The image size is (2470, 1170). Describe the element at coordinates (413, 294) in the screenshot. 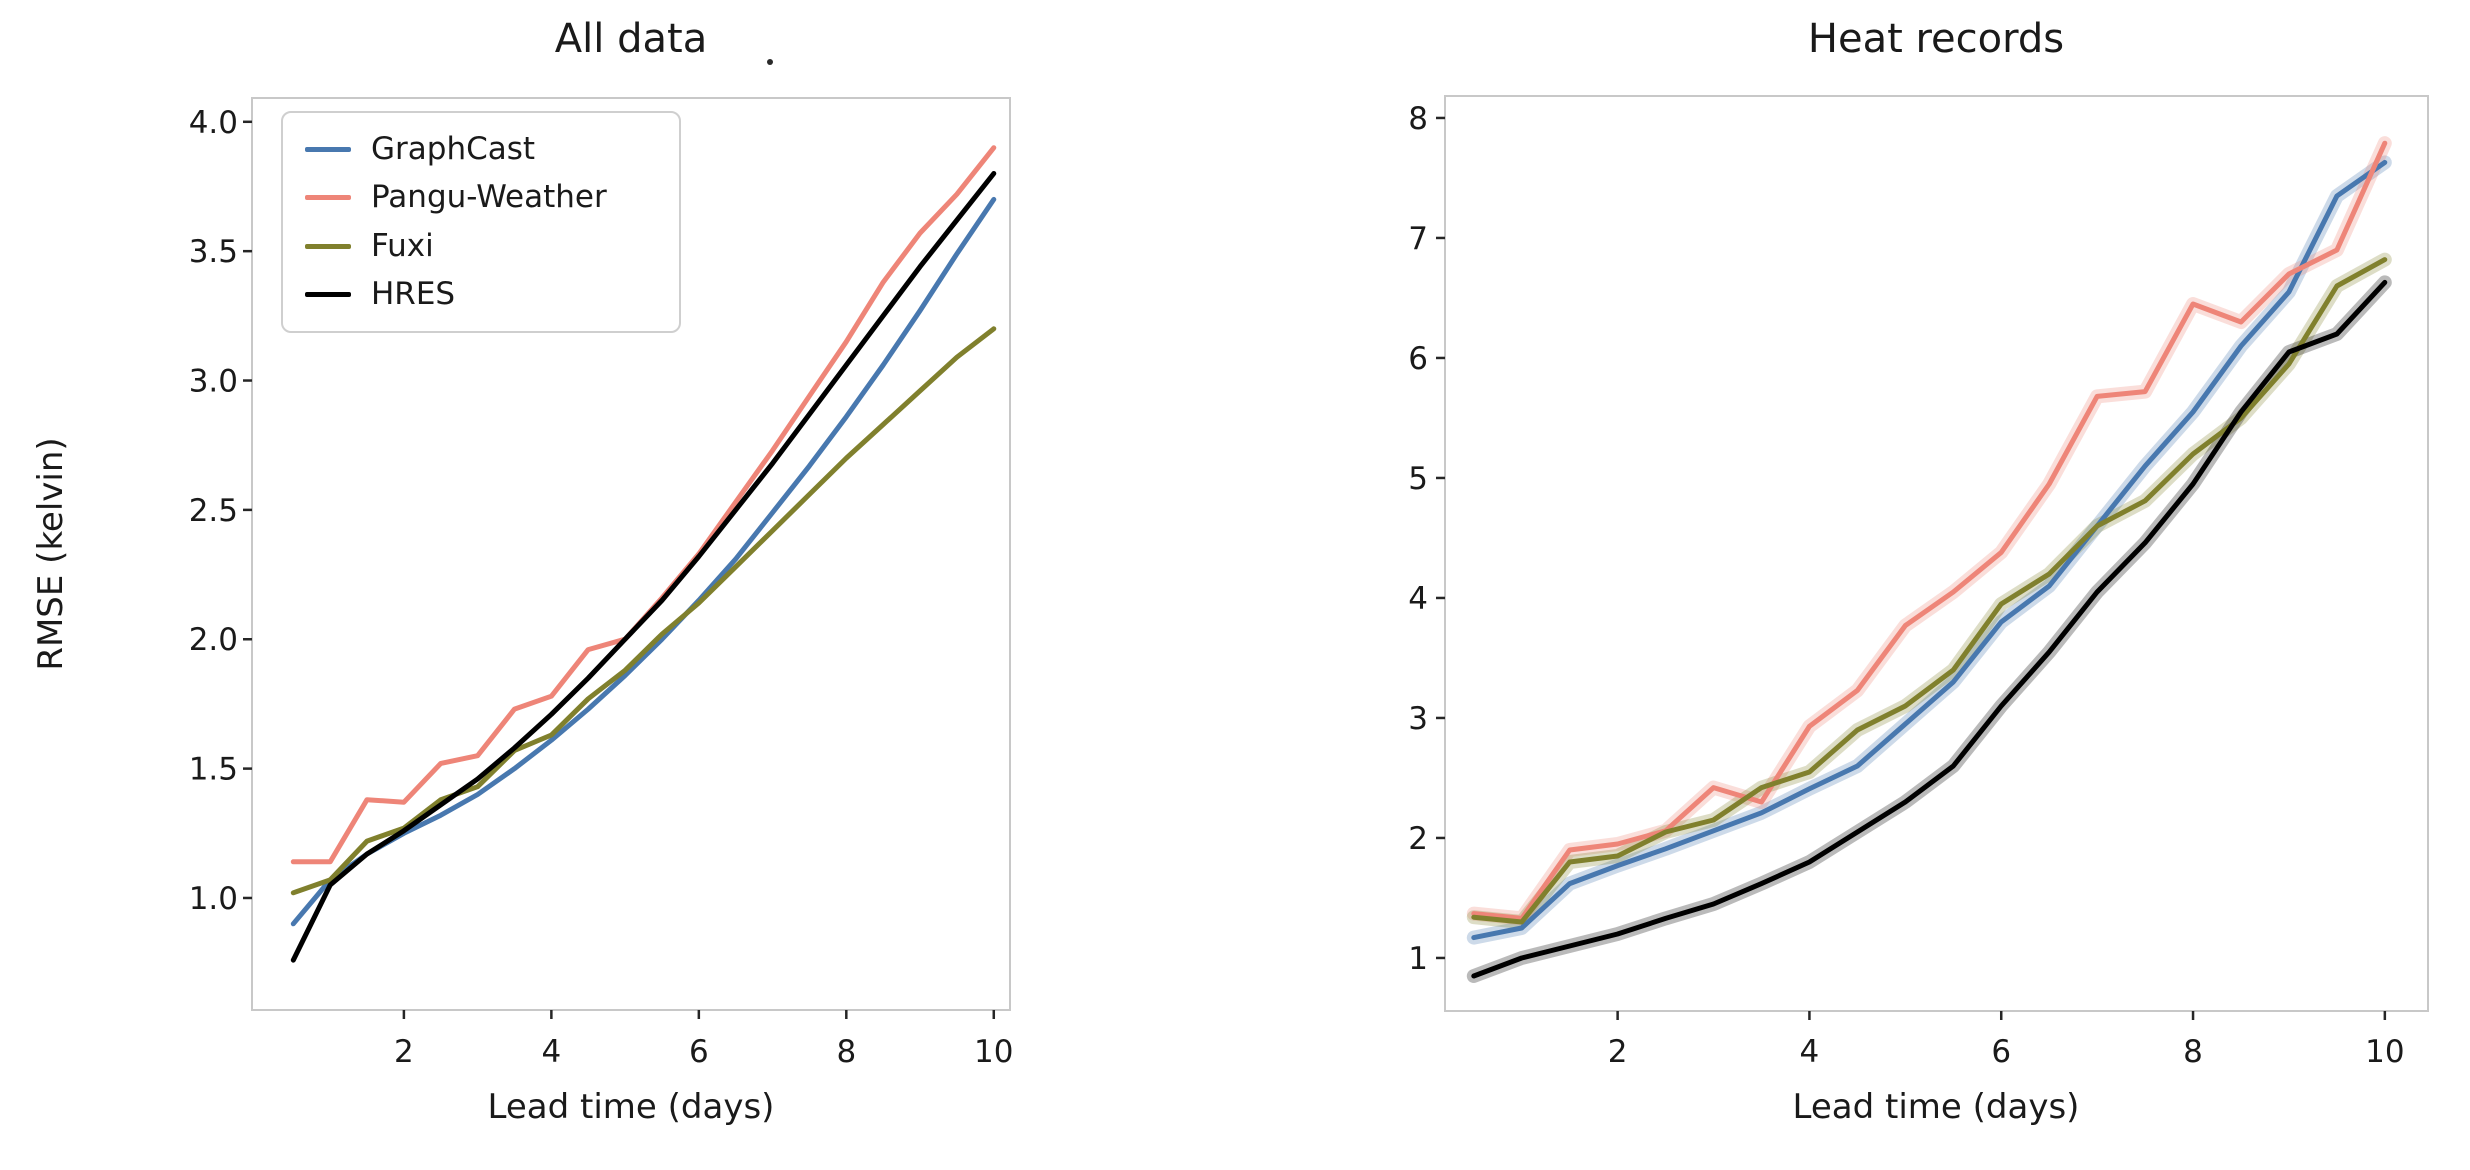

I see `legend-label: HRES` at that location.